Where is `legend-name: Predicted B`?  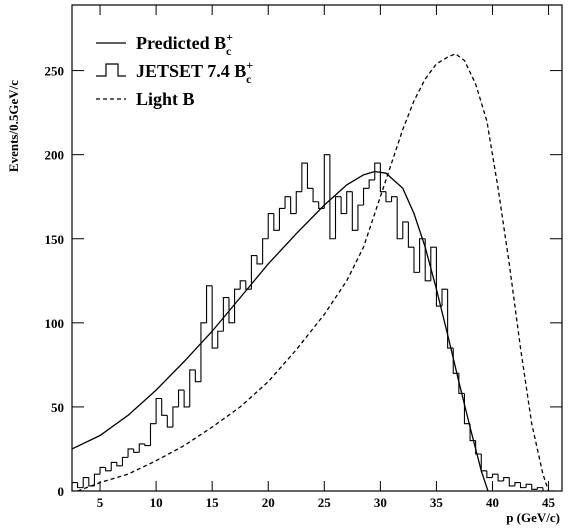 legend-name: Predicted B is located at coordinates (181, 43).